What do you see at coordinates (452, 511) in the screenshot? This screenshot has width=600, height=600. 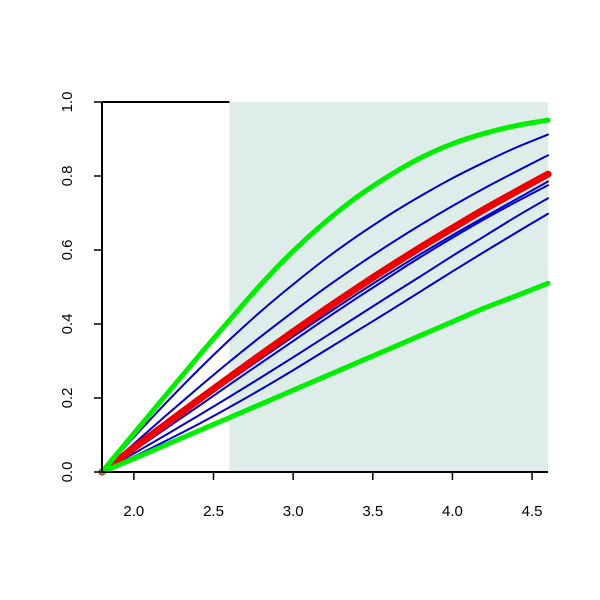 I see `x-tick-label: 4.0` at bounding box center [452, 511].